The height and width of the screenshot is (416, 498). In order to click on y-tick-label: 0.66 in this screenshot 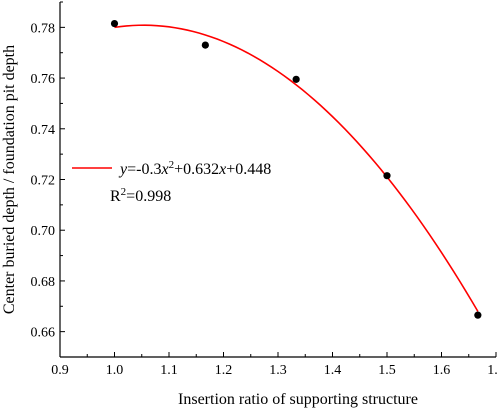, I will do `click(43, 333)`.